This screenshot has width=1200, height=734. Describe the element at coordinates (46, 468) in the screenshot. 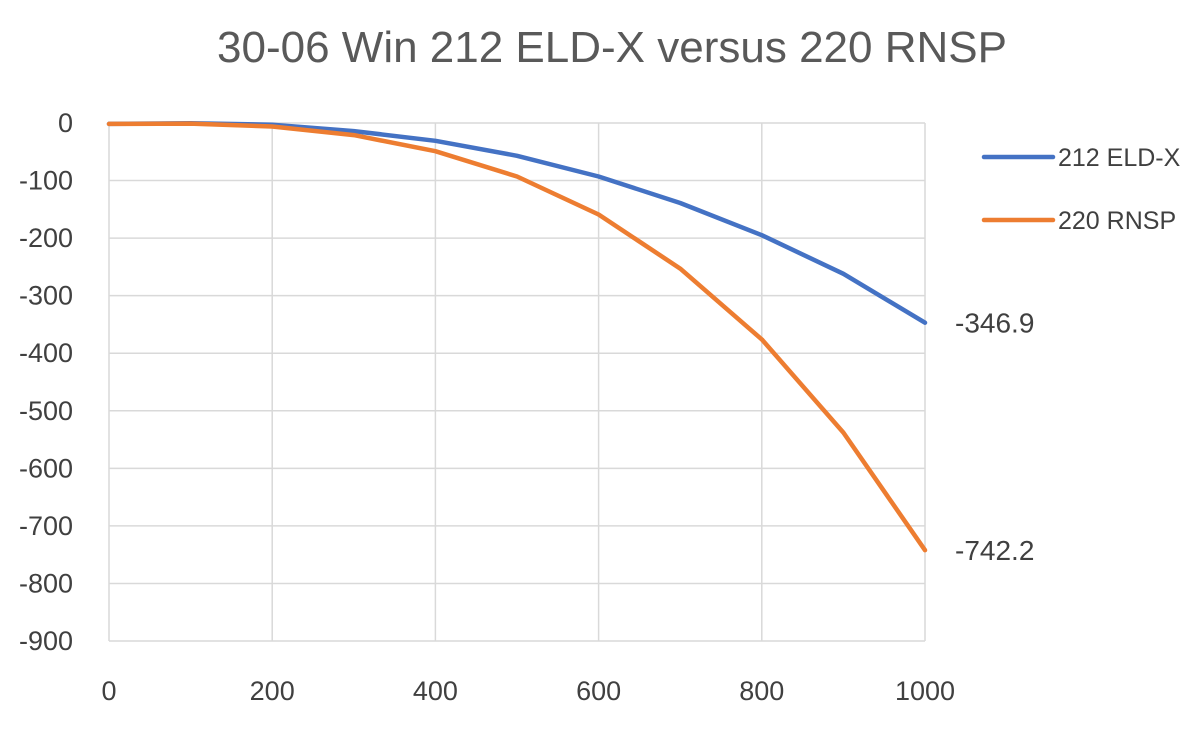

I see `y-tick-label: -600` at that location.